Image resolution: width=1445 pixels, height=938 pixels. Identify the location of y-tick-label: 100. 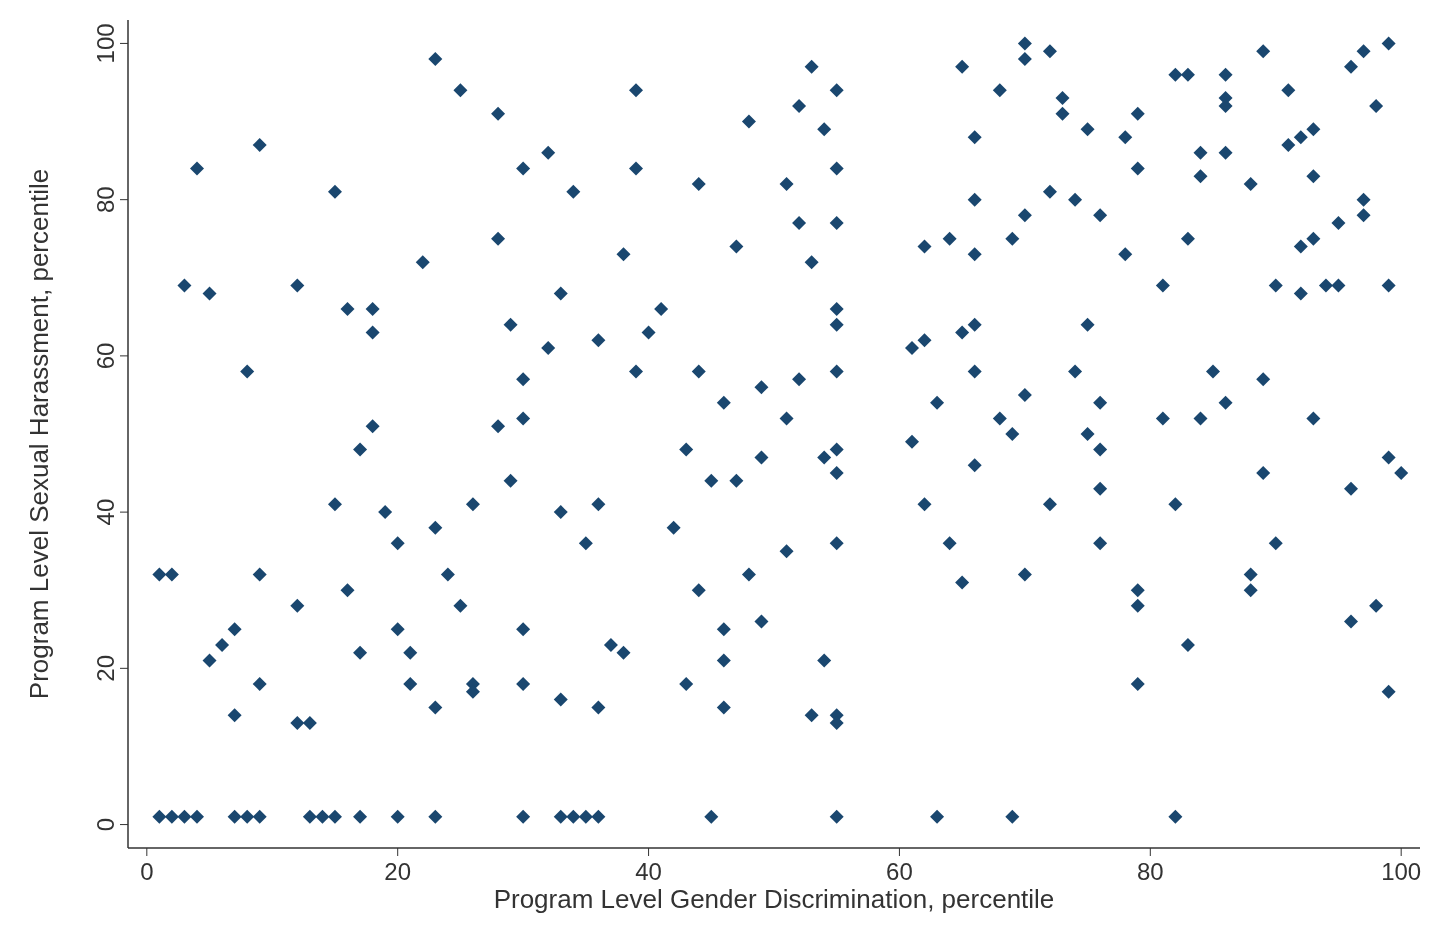
(105, 43).